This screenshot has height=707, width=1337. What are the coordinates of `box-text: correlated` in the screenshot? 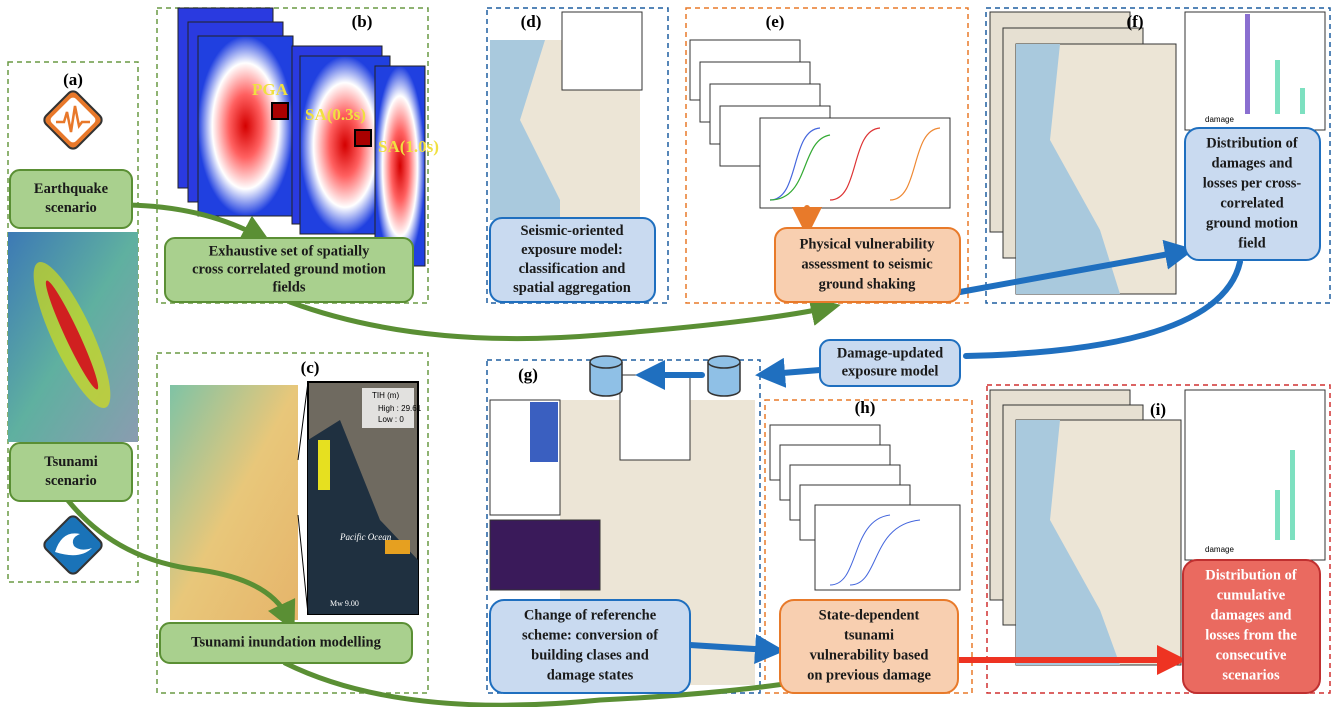 It's located at (1251, 203).